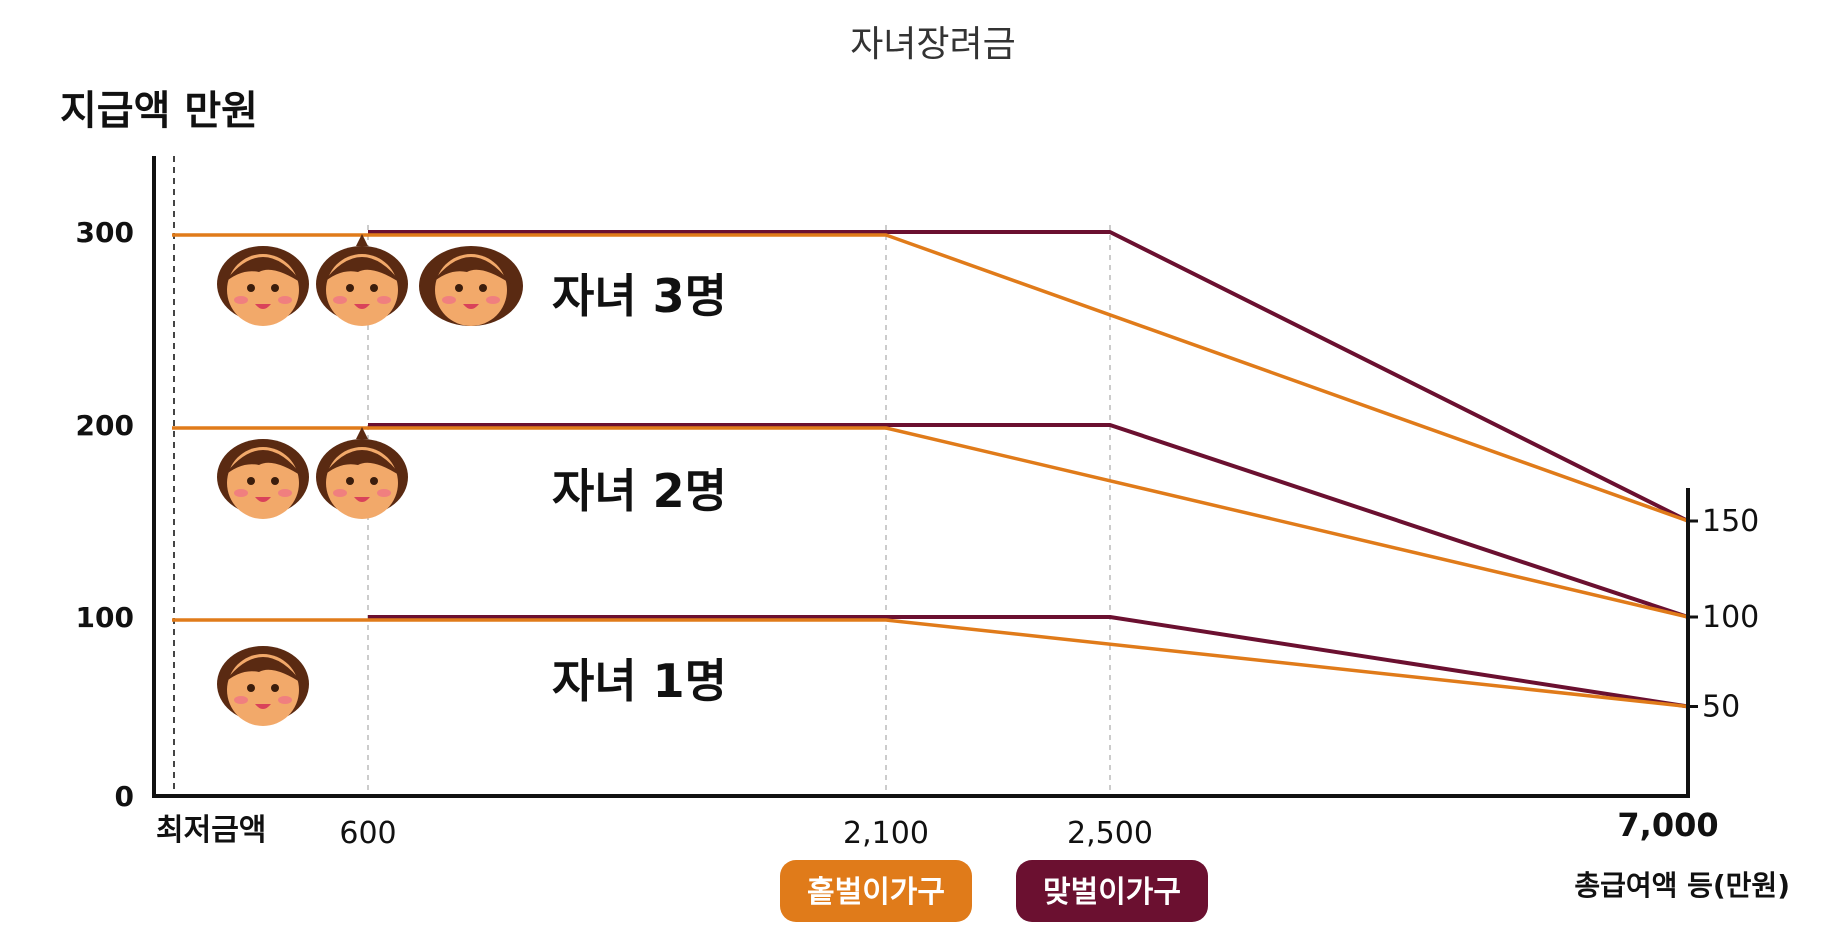 The height and width of the screenshot is (946, 1834). Describe the element at coordinates (639, 681) in the screenshot. I see `group-label-1: 자녀 1명` at that location.